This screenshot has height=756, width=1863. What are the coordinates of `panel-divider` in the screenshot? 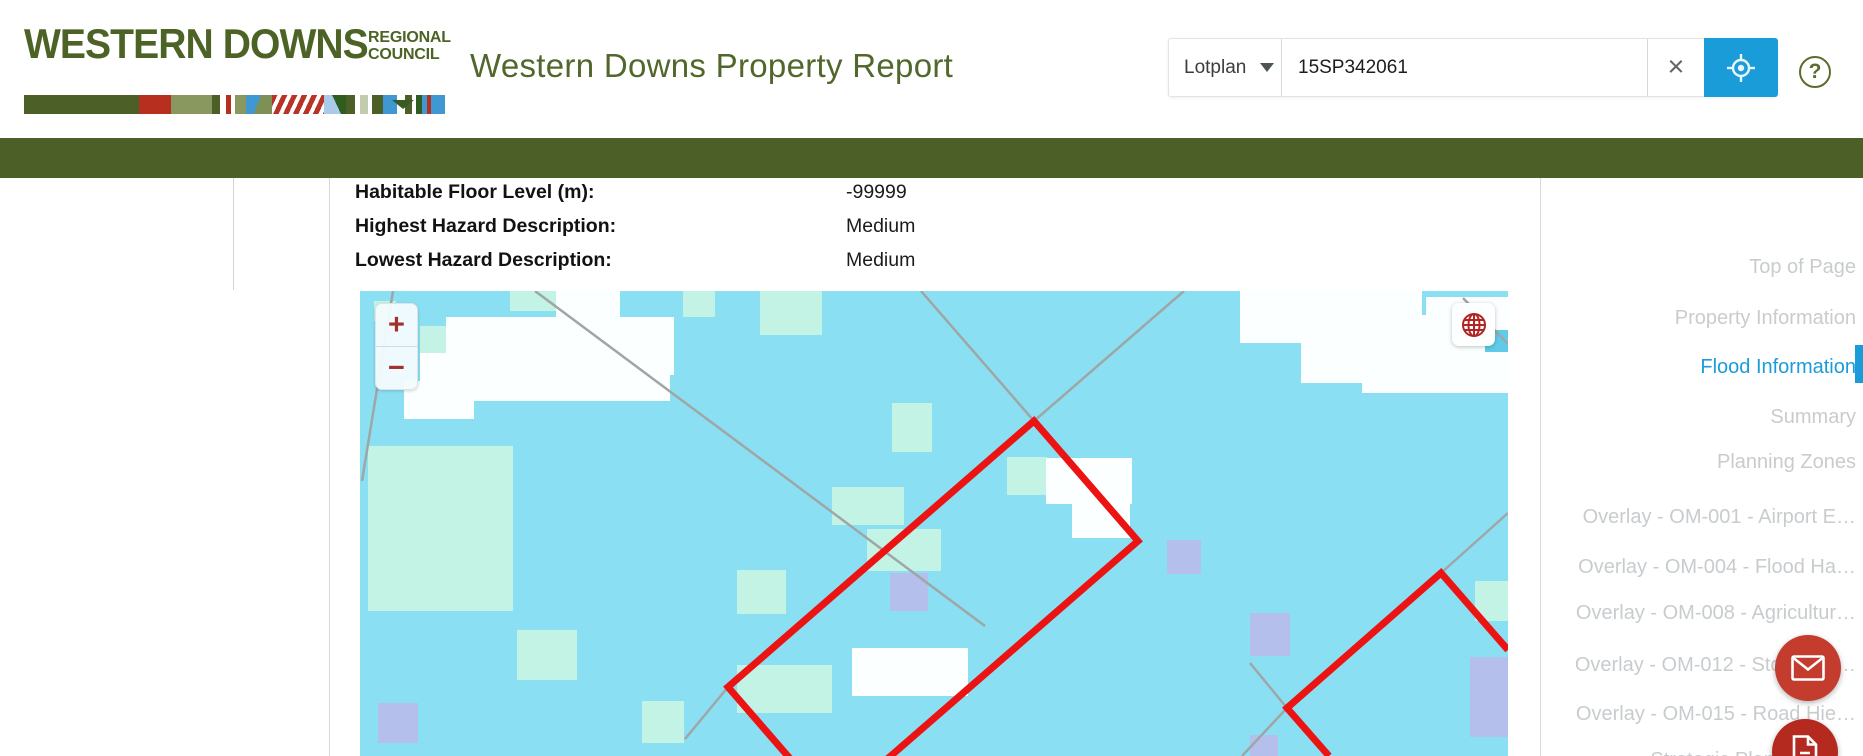 It's located at (233, 234).